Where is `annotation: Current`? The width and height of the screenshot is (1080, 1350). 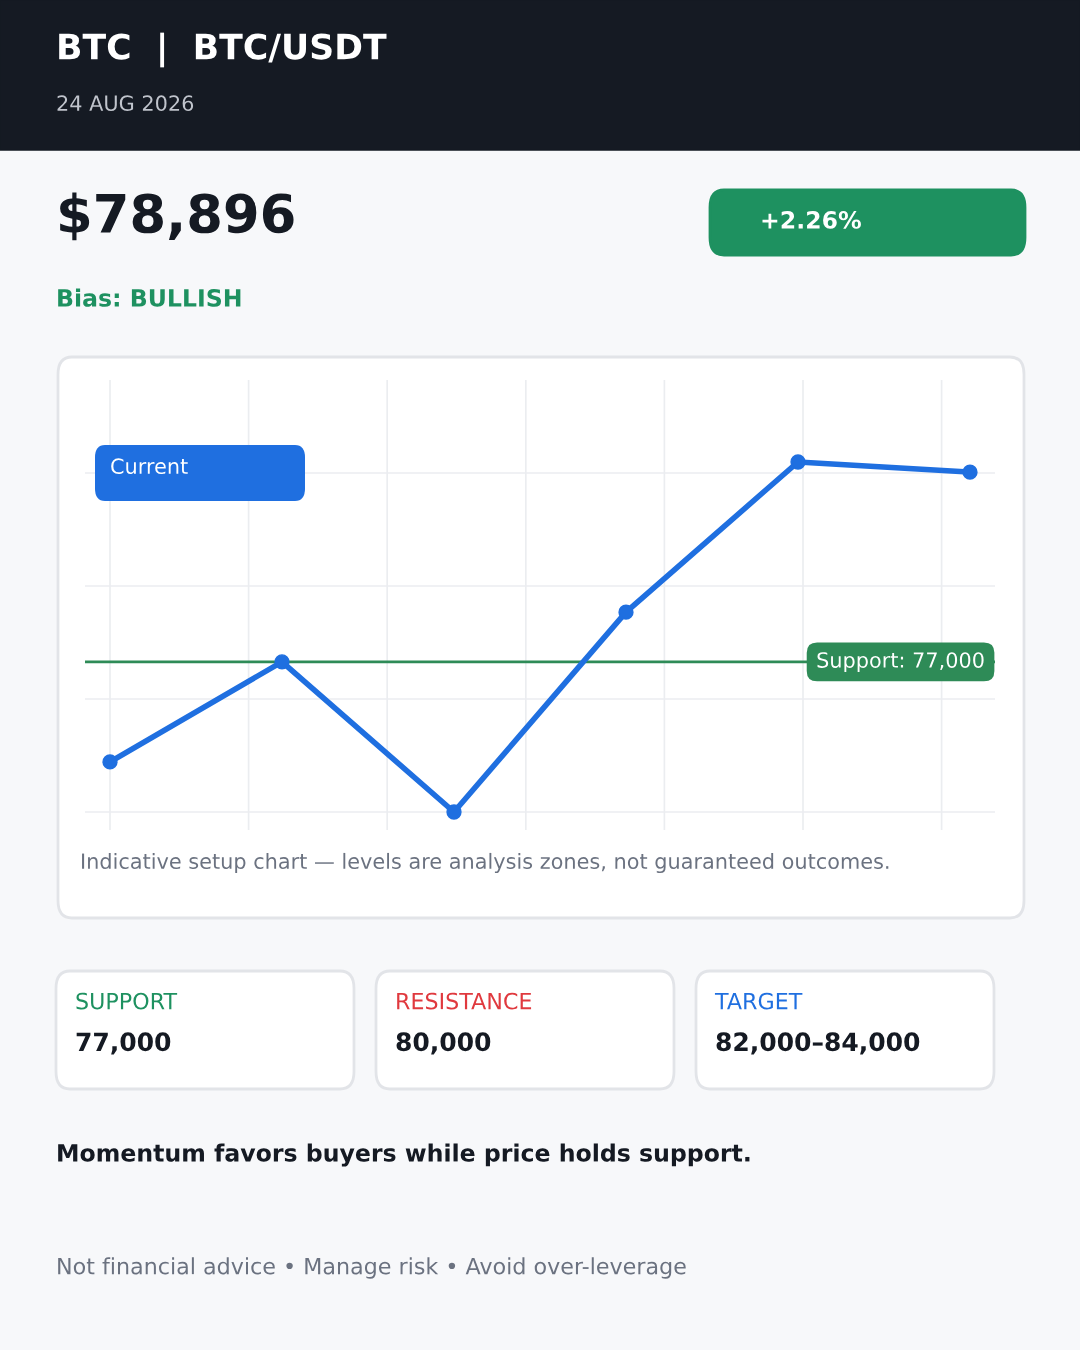
annotation: Current is located at coordinates (149, 466).